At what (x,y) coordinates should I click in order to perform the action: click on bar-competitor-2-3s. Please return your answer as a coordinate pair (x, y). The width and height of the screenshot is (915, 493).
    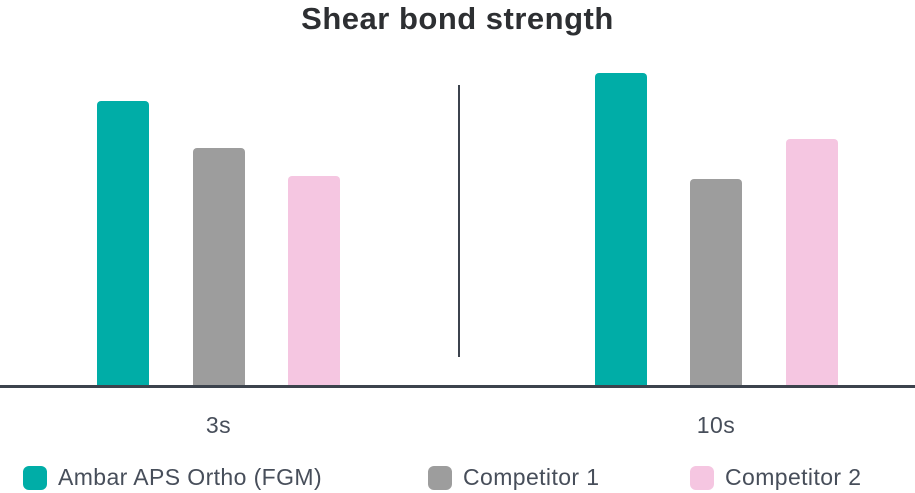
    Looking at the image, I should click on (314, 280).